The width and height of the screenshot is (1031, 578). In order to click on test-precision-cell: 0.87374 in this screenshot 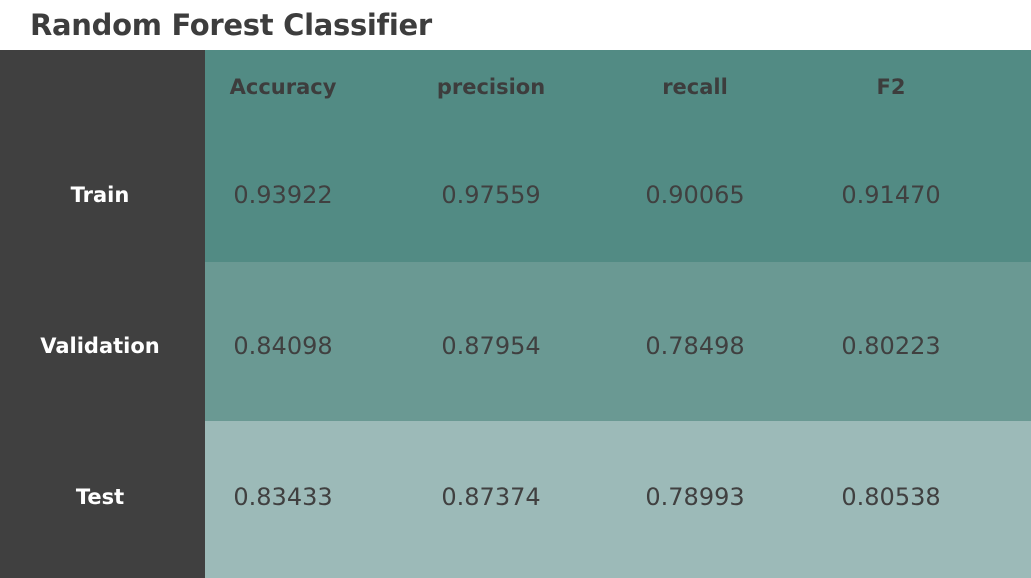, I will do `click(491, 497)`.